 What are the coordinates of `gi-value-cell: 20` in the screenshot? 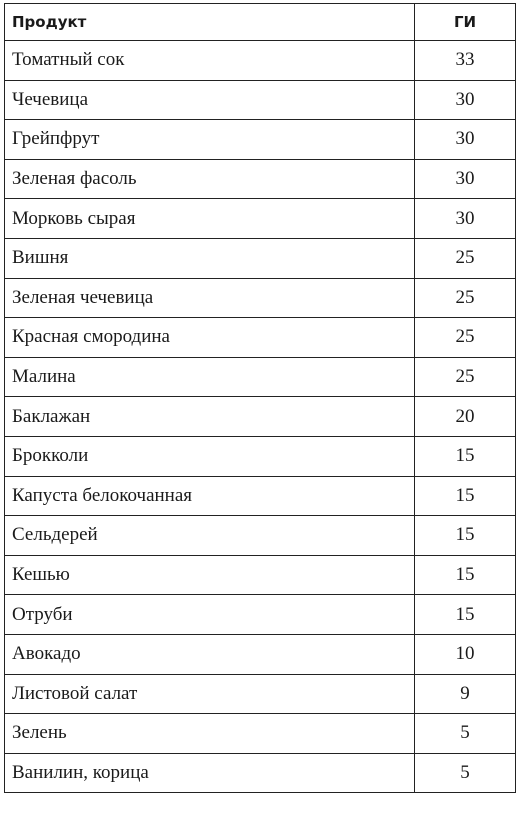 It's located at (465, 416).